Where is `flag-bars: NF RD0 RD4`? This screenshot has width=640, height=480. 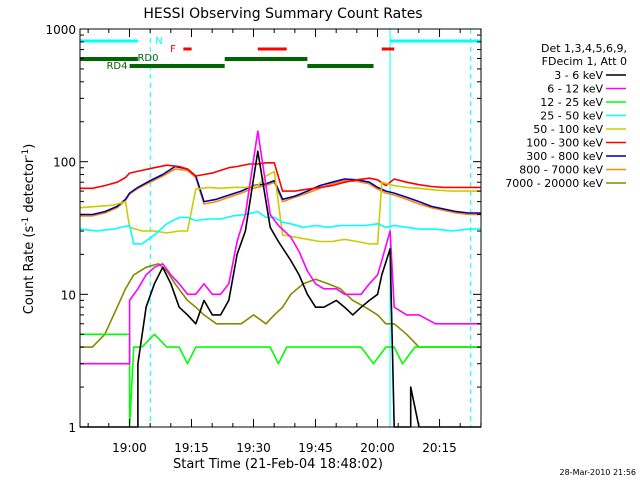
flag-bars: NF RD0 RD4 is located at coordinates (280, 54).